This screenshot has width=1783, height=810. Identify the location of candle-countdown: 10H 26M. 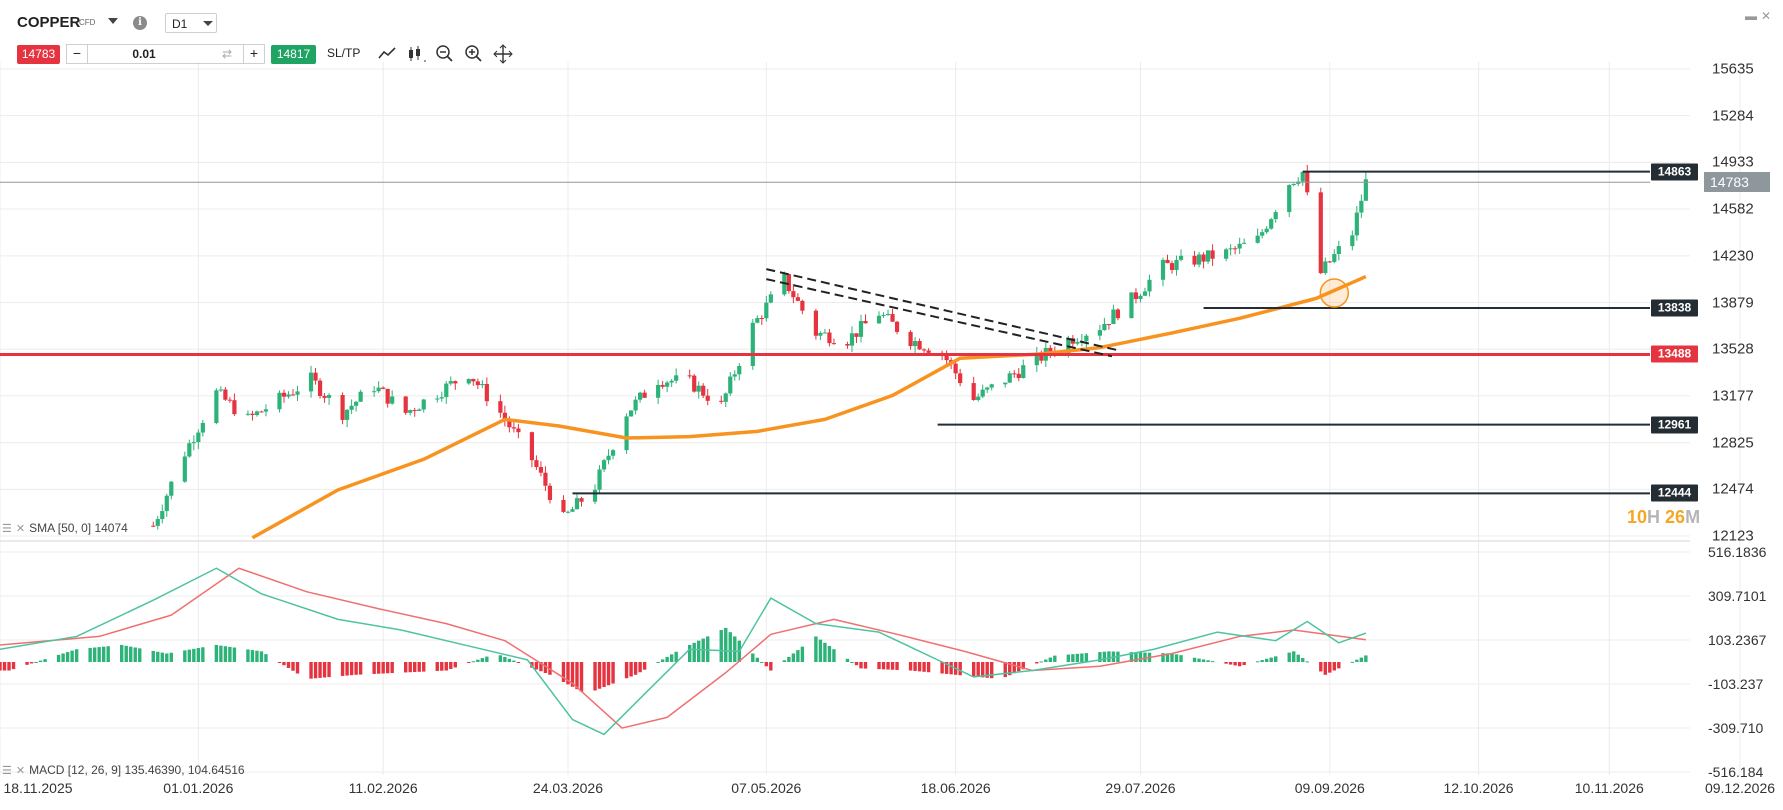
(1663, 517).